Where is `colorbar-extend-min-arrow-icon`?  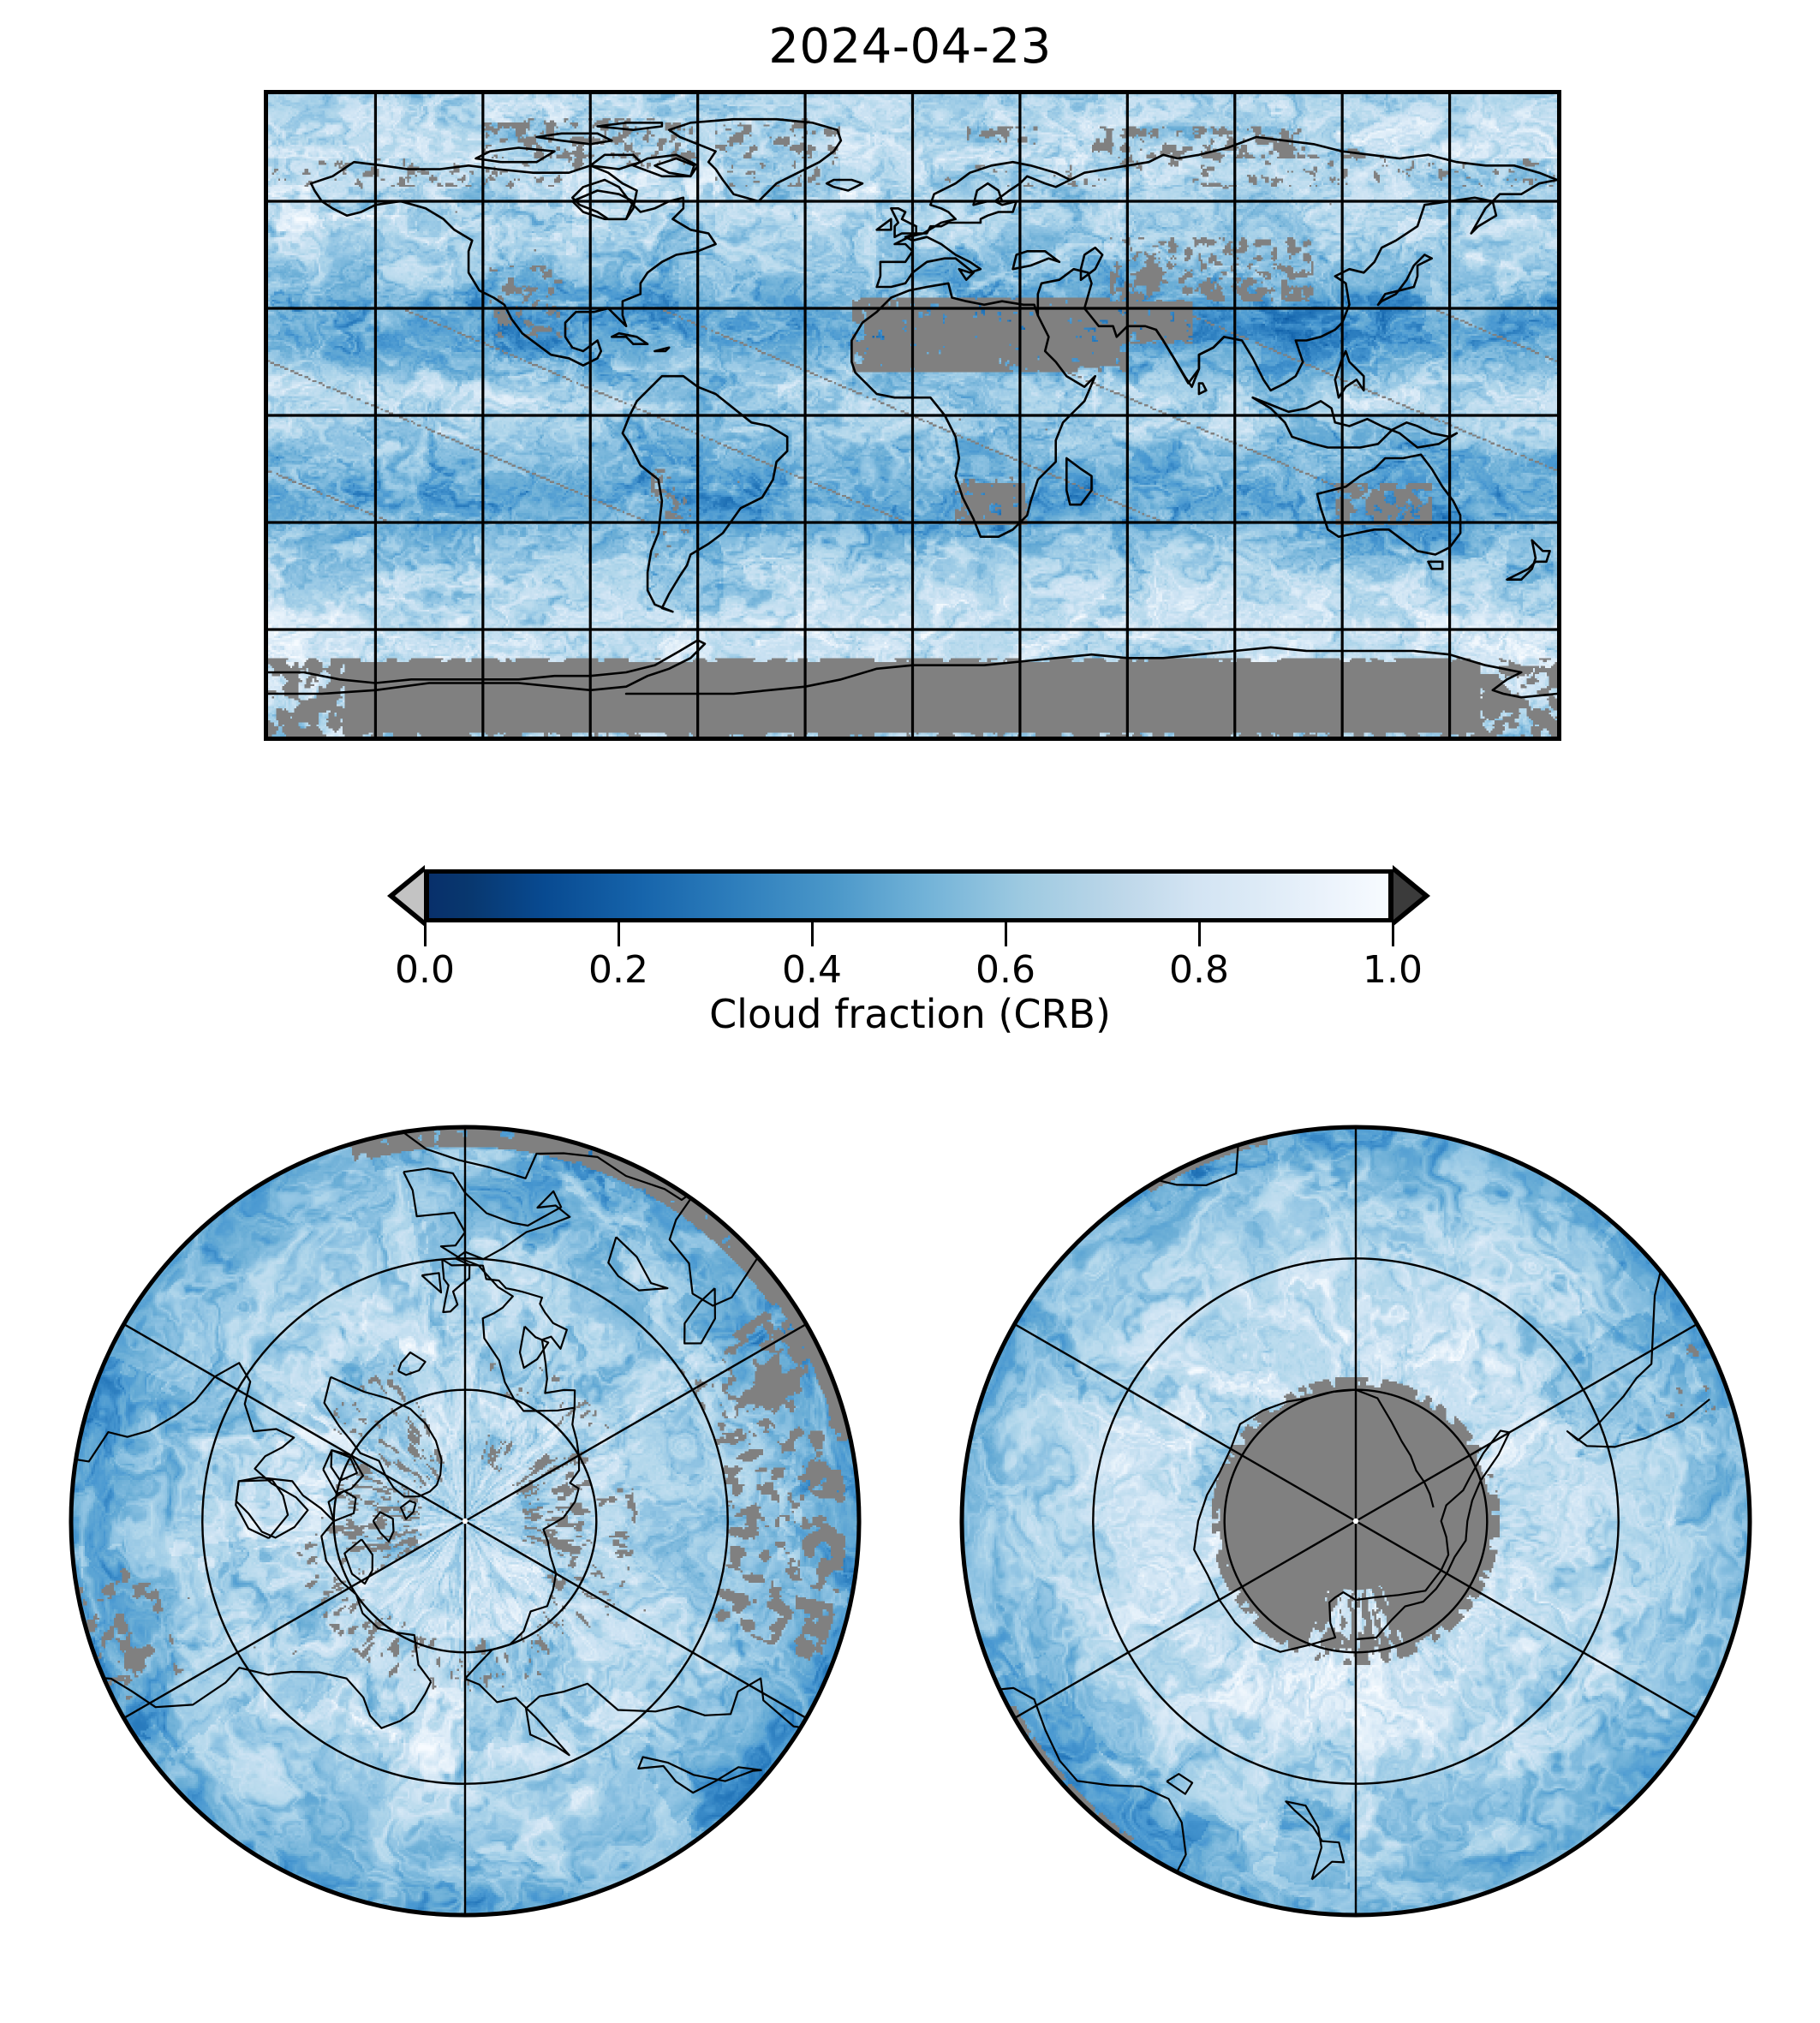 colorbar-extend-min-arrow-icon is located at coordinates (406, 896).